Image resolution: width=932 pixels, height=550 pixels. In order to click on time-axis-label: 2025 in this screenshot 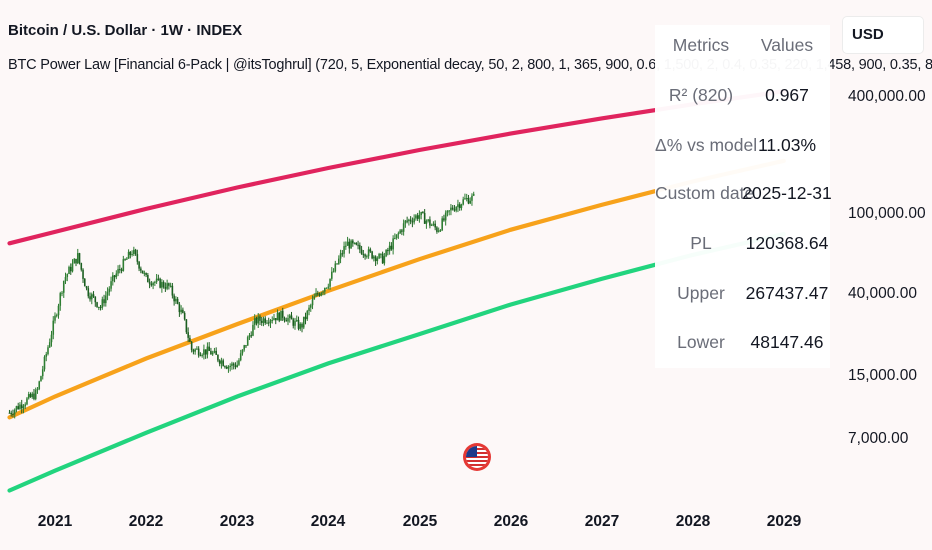, I will do `click(420, 521)`.